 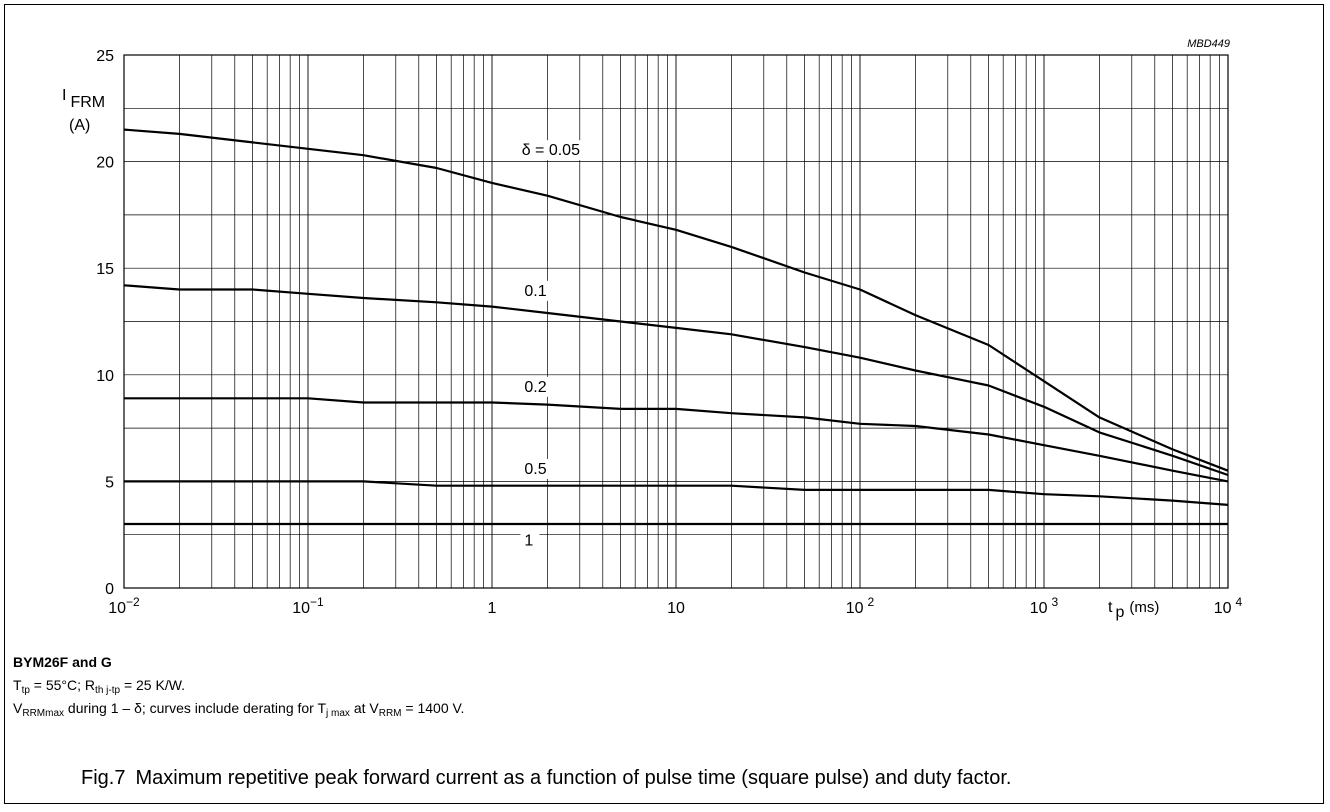 I want to click on series-label: 1, so click(x=528, y=540).